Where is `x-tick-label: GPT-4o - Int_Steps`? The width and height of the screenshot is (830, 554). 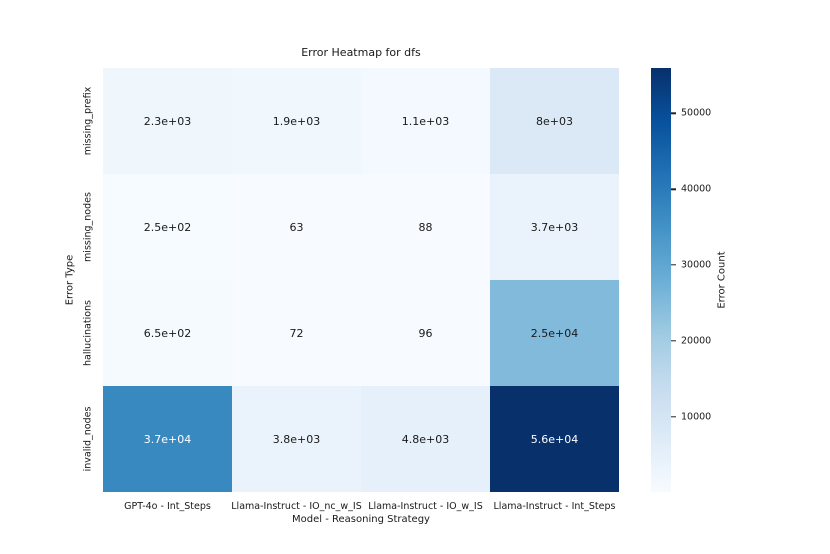 x-tick-label: GPT-4o - Int_Steps is located at coordinates (167, 506).